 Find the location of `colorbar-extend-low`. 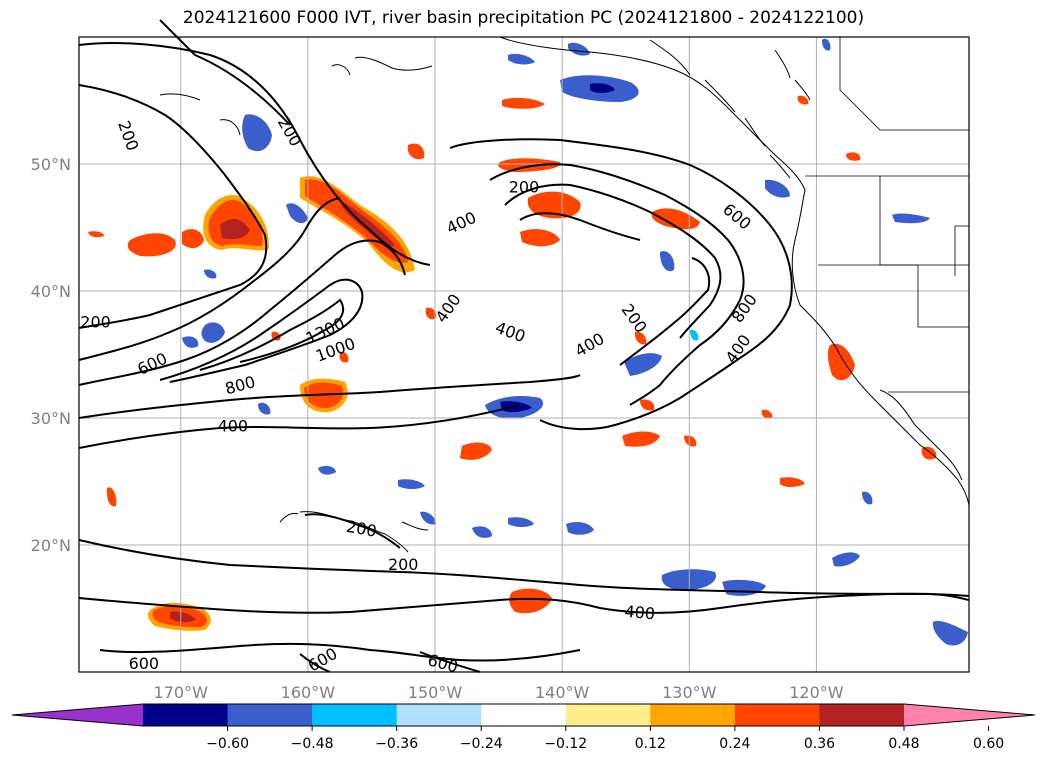

colorbar-extend-low is located at coordinates (77, 715).